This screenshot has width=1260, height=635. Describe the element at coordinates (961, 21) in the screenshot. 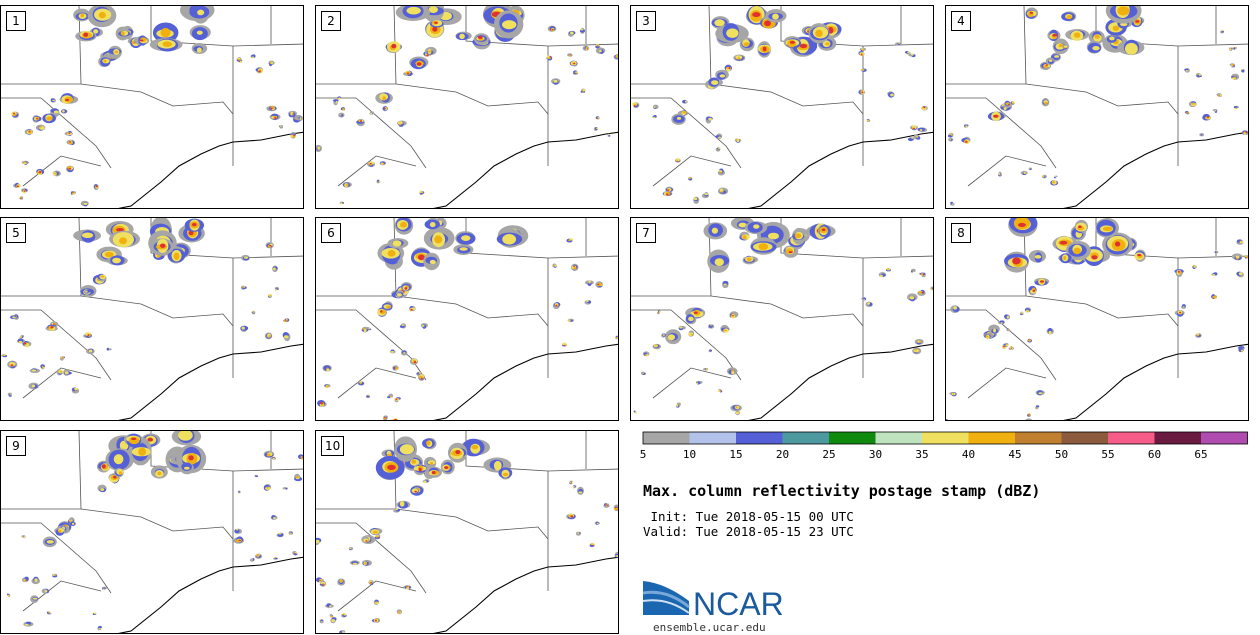

I see `panel-number: 4` at that location.